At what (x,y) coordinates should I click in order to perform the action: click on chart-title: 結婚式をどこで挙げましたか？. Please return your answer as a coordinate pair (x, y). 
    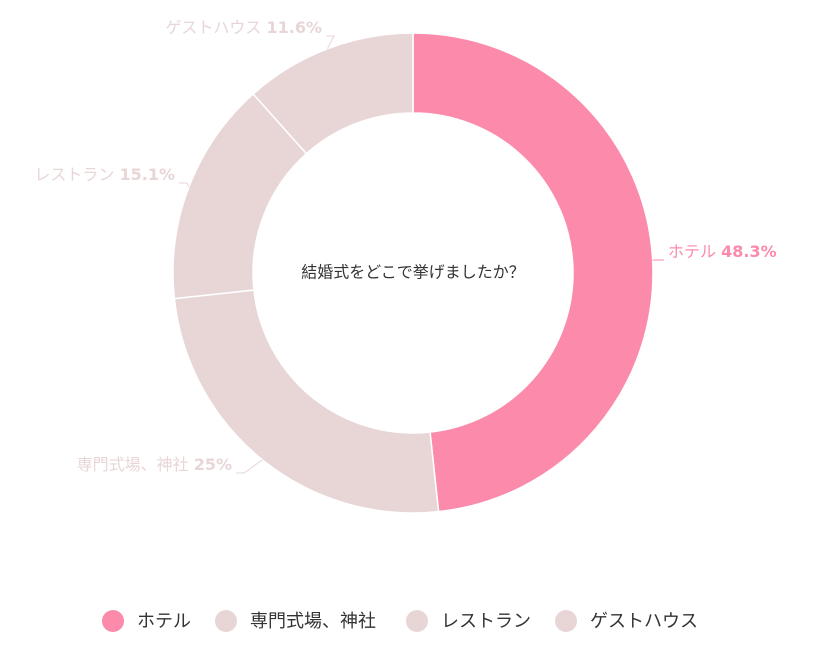
    Looking at the image, I should click on (413, 272).